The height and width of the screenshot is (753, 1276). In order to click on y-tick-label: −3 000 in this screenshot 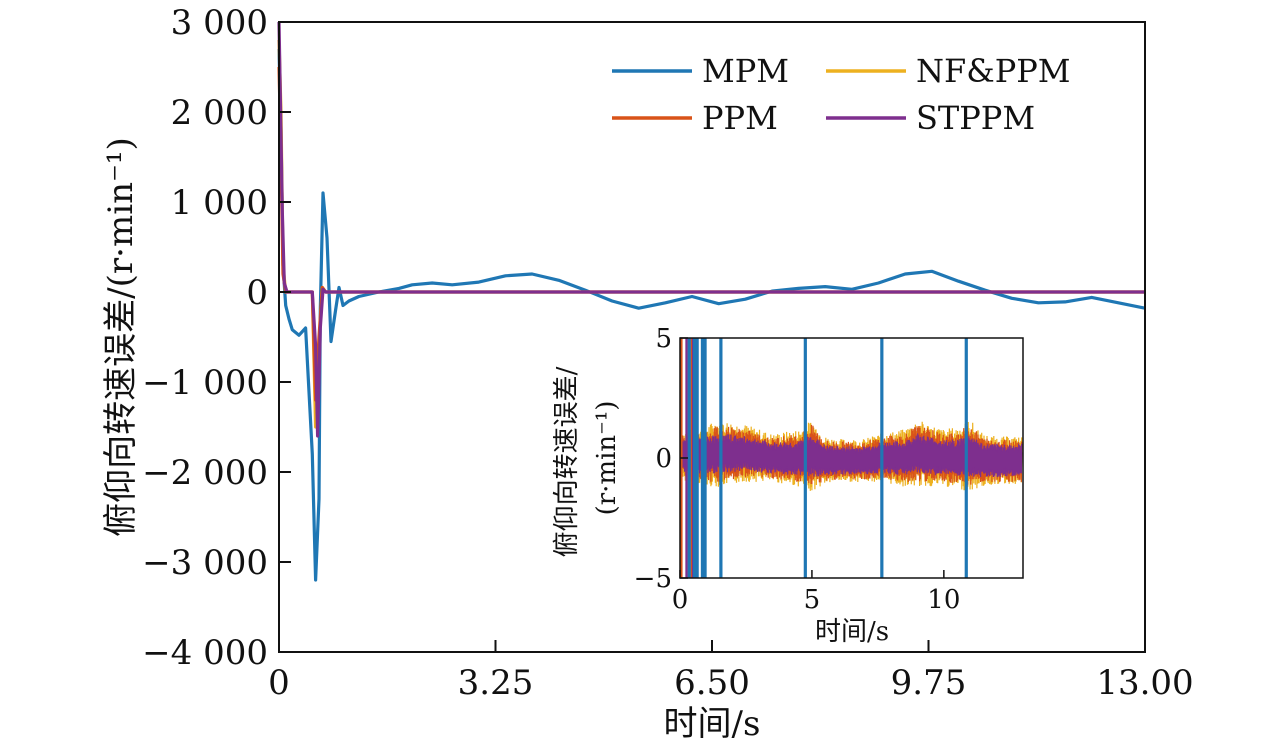, I will do `click(205, 563)`.